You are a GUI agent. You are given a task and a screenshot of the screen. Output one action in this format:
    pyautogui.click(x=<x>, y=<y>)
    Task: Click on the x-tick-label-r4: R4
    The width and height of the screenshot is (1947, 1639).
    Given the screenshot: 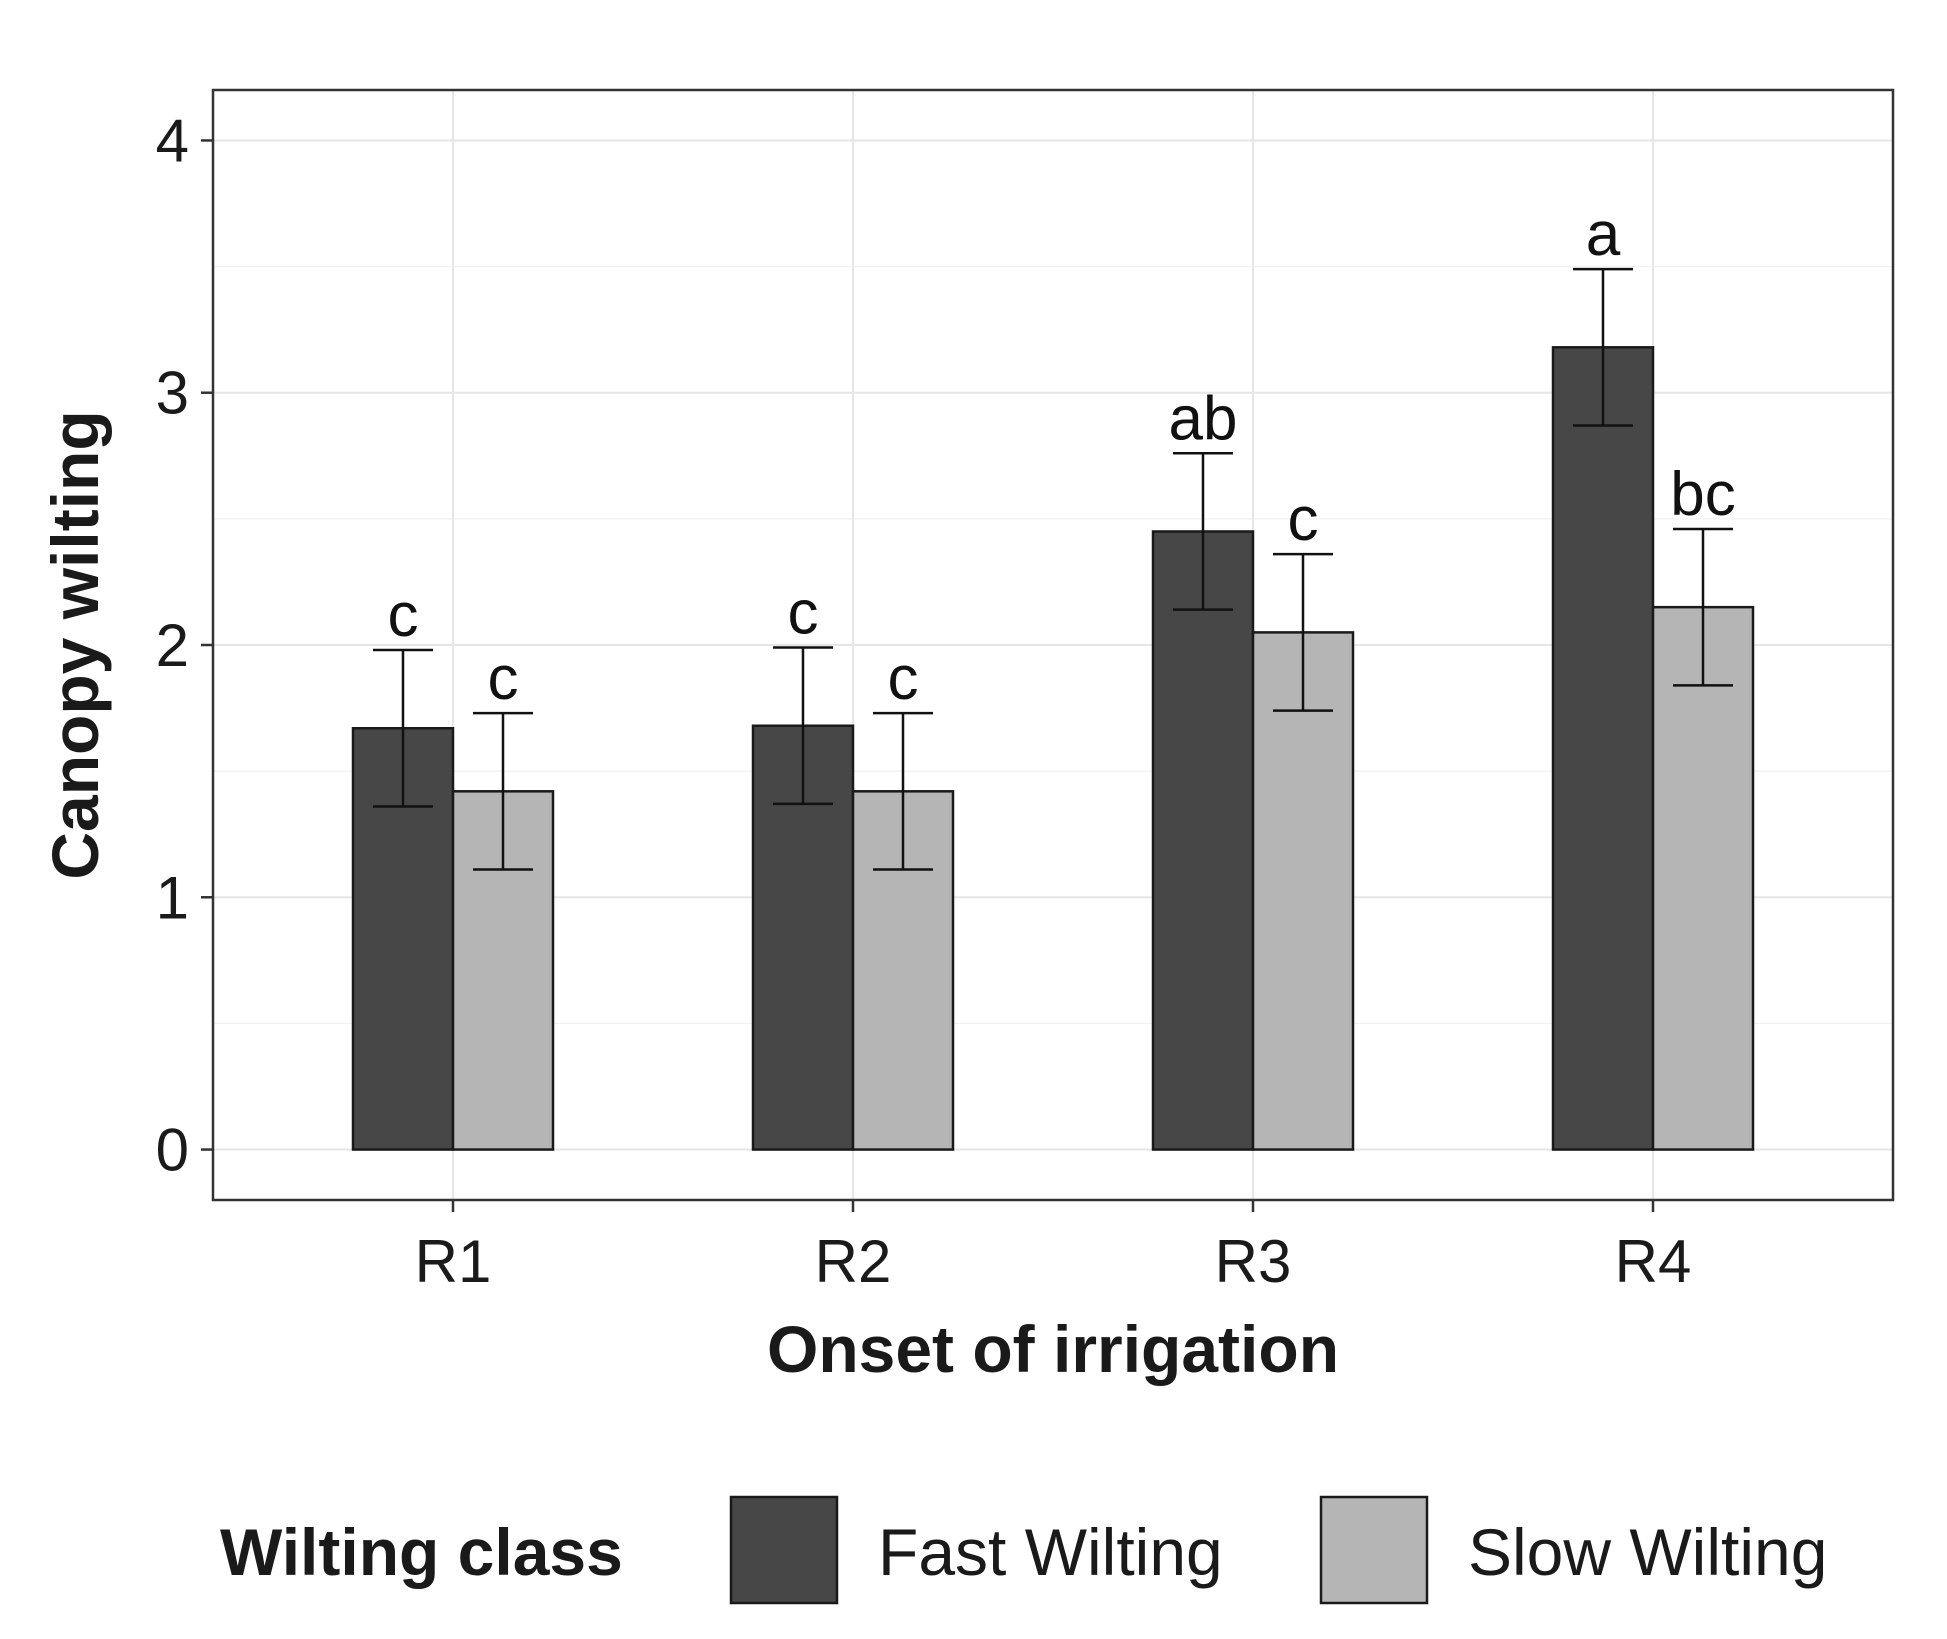 What is the action you would take?
    pyautogui.click(x=1653, y=1261)
    